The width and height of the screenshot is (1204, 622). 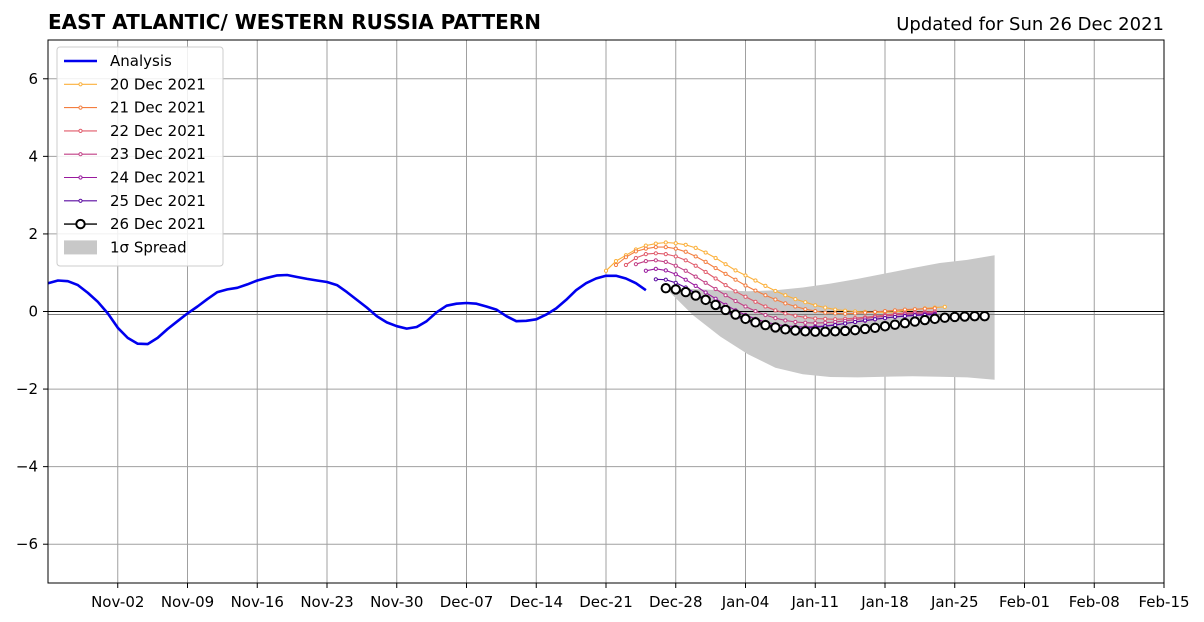 I want to click on x-tick-label: Feb-08, so click(x=1094, y=602).